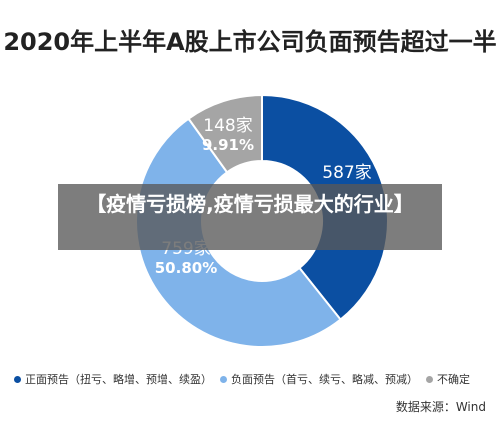  I want to click on legend-label: 负面预告（首亏、续亏、略减、预减）, so click(324, 379).